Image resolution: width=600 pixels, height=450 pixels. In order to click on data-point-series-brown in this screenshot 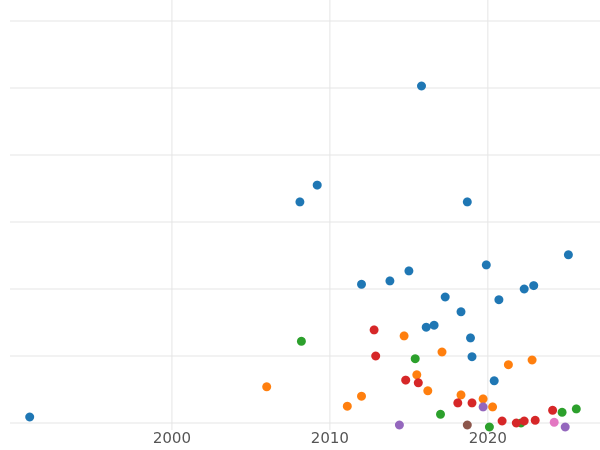, I will do `click(467, 425)`.